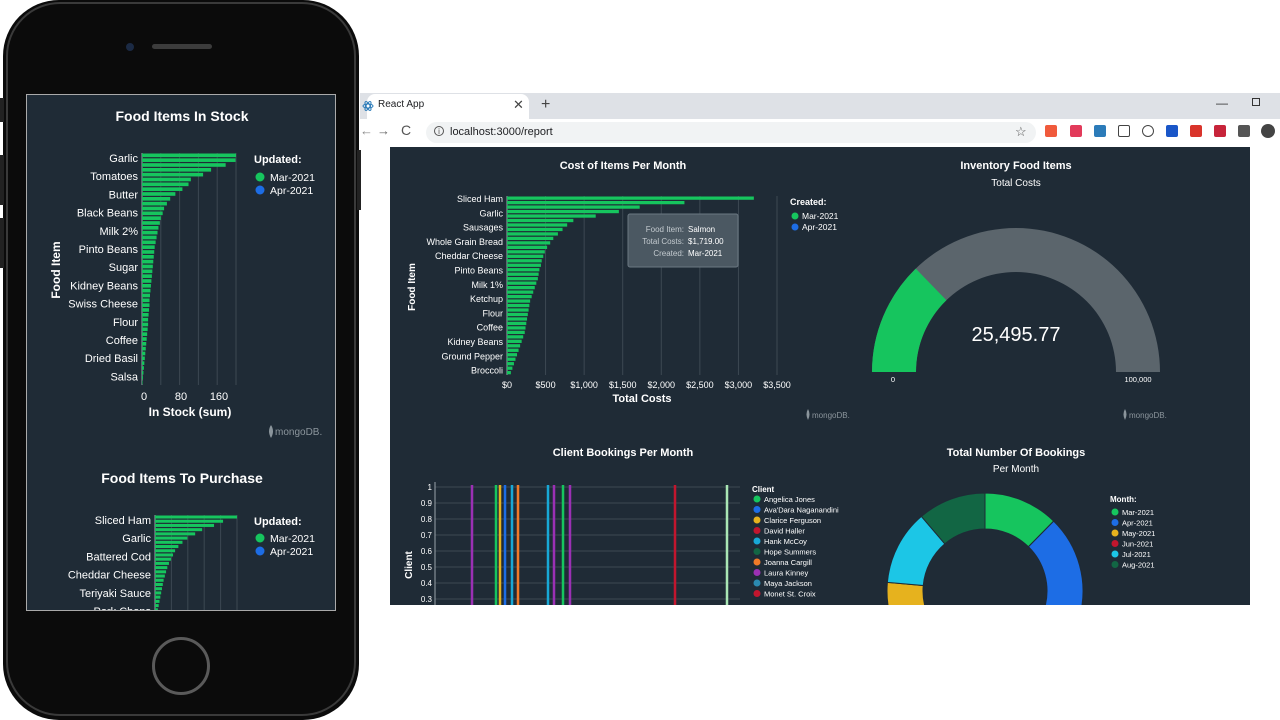 This screenshot has width=1280, height=720. I want to click on extension-8-icon, so click(1220, 131).